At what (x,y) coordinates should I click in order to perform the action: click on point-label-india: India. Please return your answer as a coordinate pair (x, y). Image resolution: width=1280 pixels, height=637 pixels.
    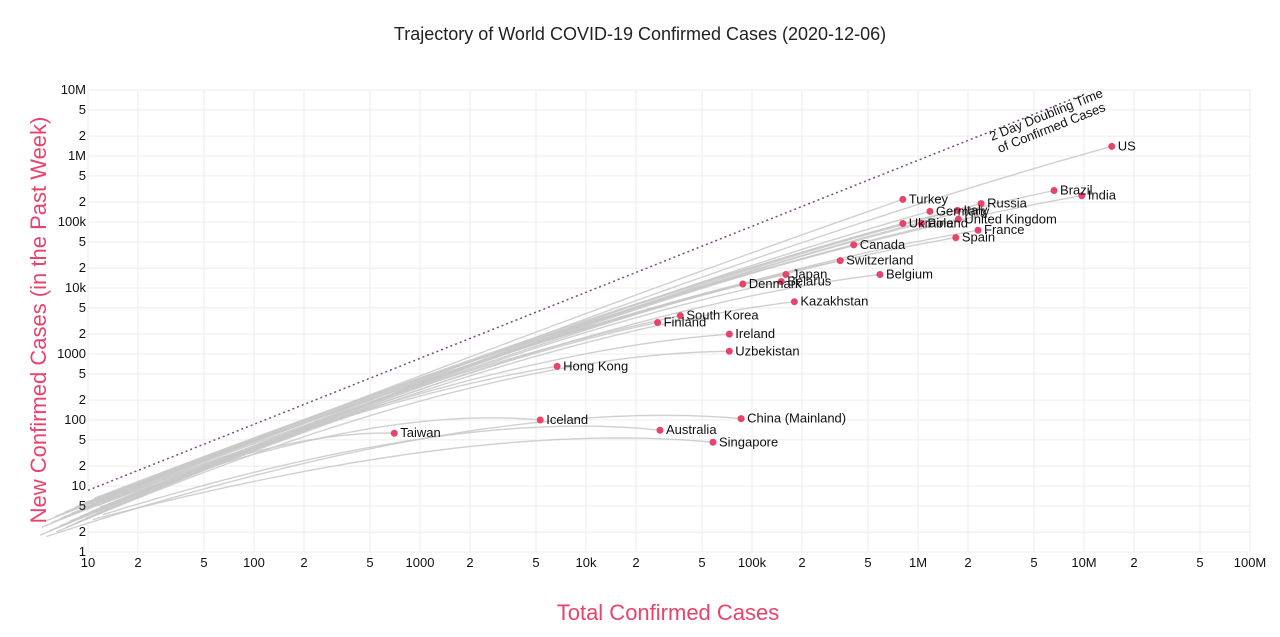
    Looking at the image, I should click on (1102, 195).